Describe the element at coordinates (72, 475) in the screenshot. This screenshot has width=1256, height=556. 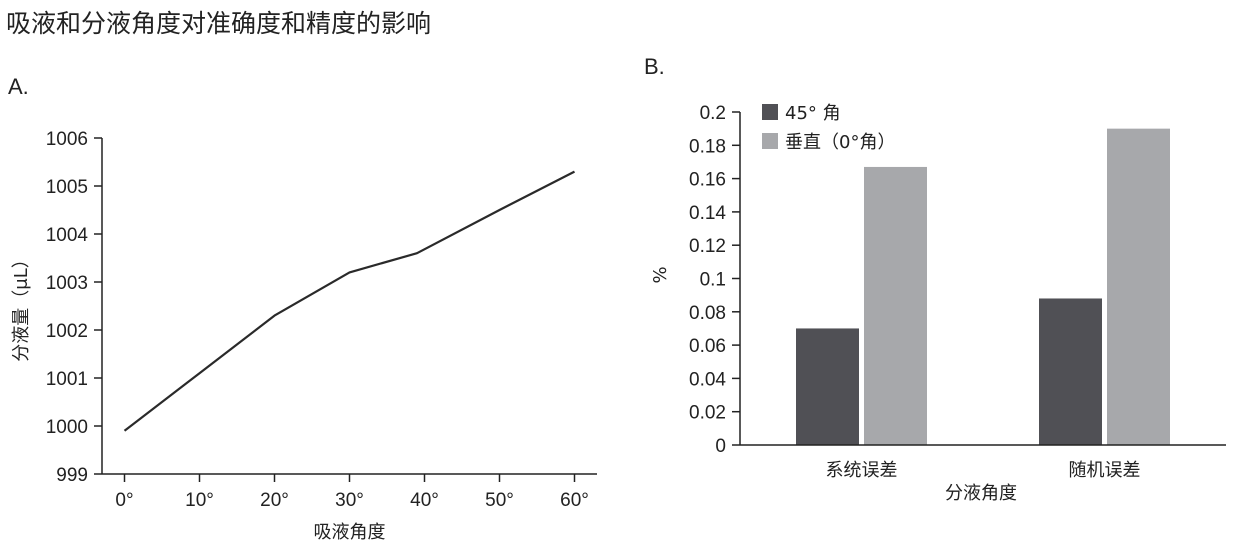
I see `y-tick-label: 999` at that location.